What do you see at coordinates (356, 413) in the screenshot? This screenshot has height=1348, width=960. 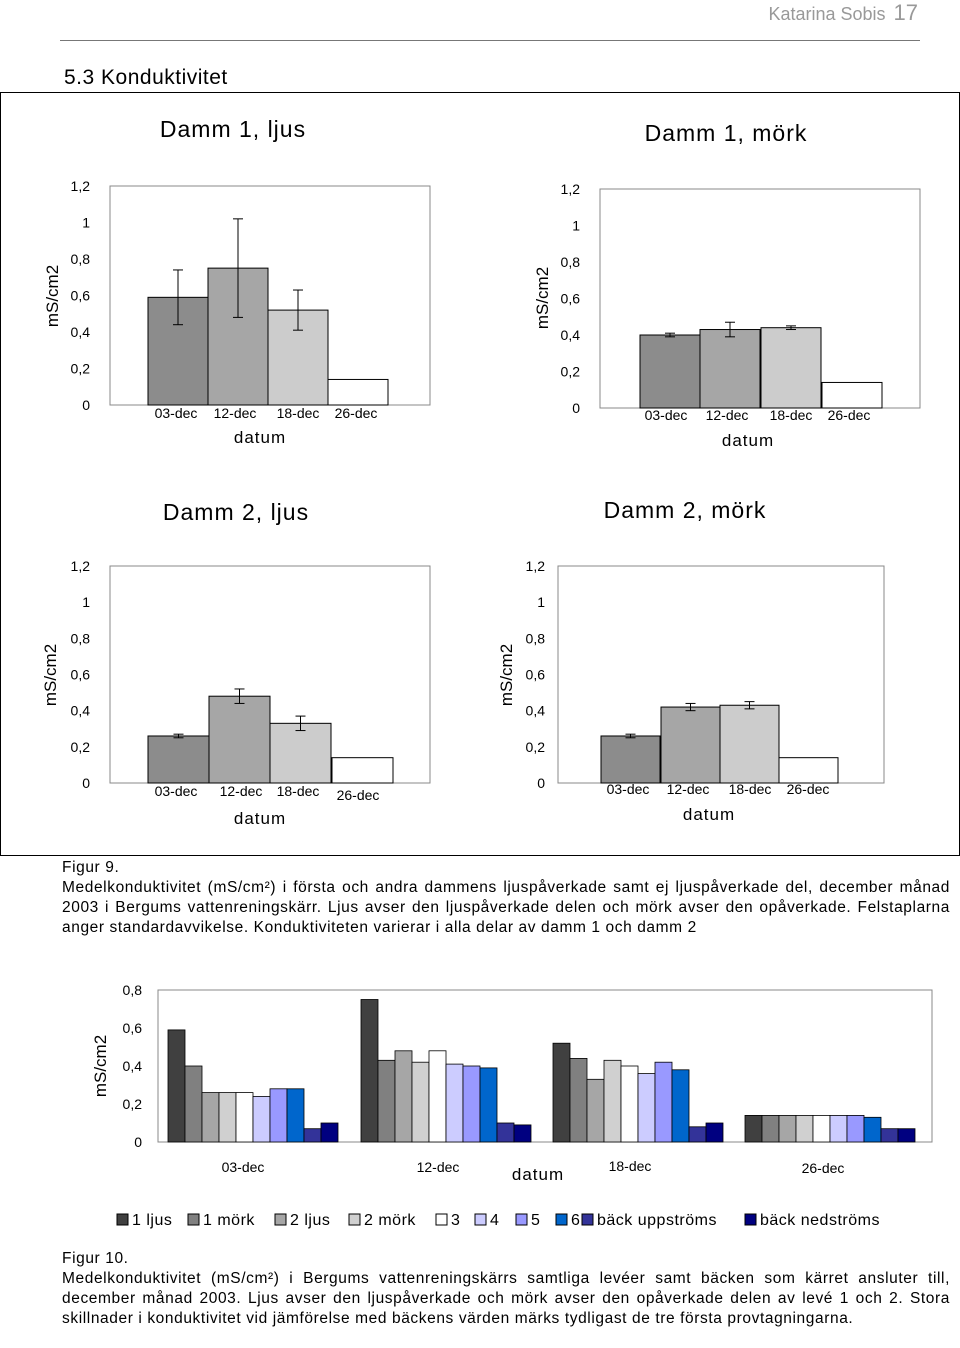 I see `chart1-xtick-label: 26-dec` at bounding box center [356, 413].